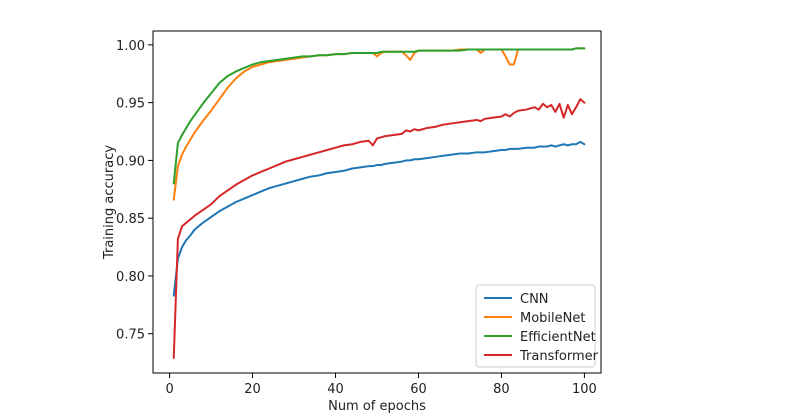  I want to click on y-tick-label: 0.90, so click(130, 161).